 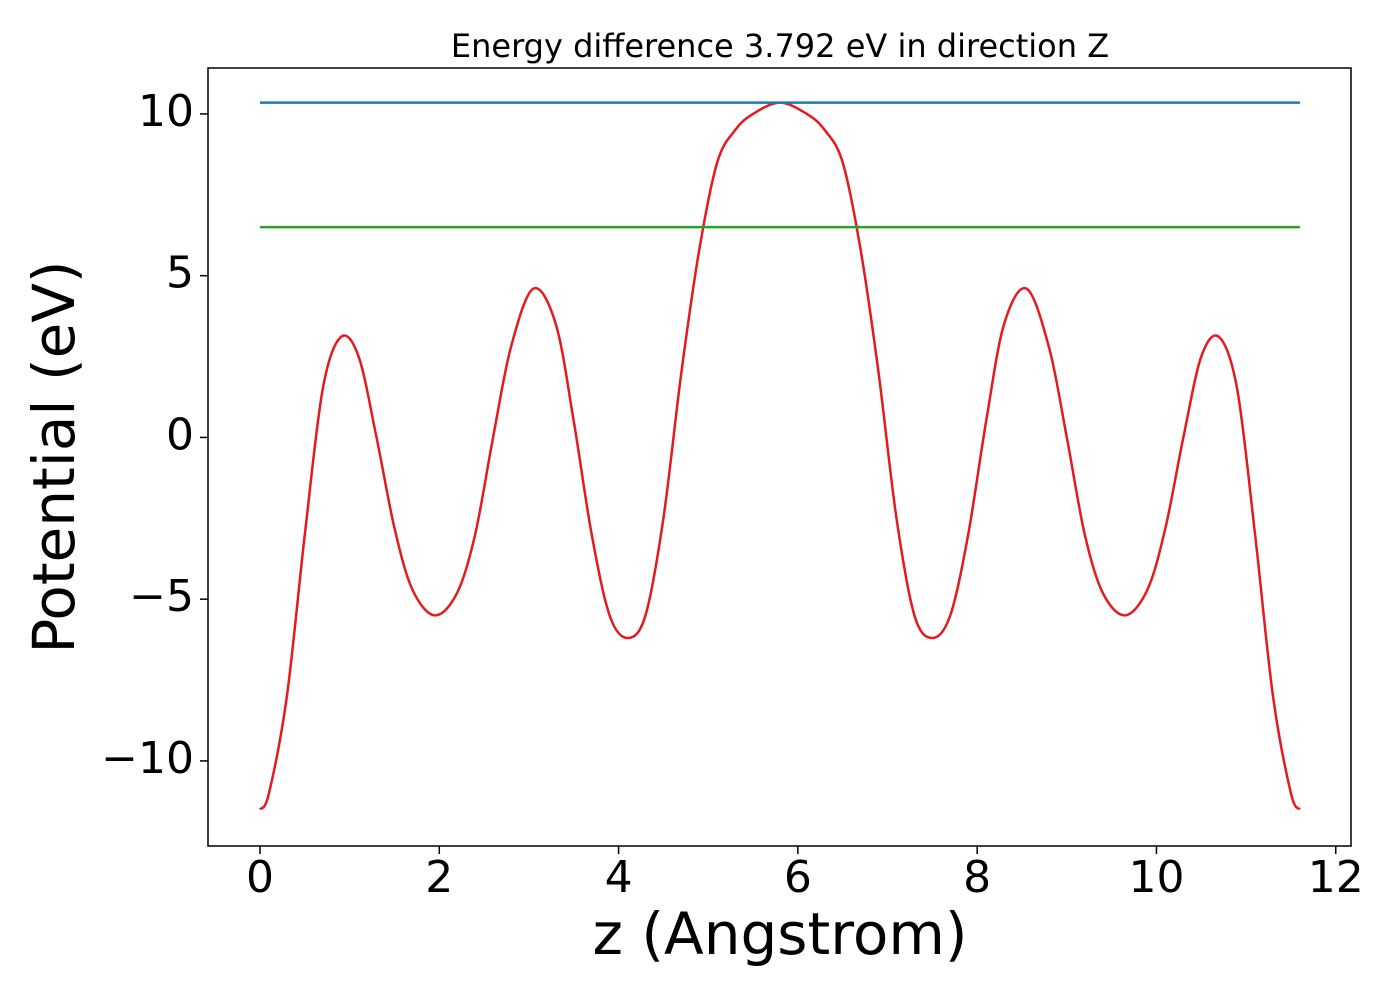 I want to click on x-tick-label: 4, so click(x=619, y=877).